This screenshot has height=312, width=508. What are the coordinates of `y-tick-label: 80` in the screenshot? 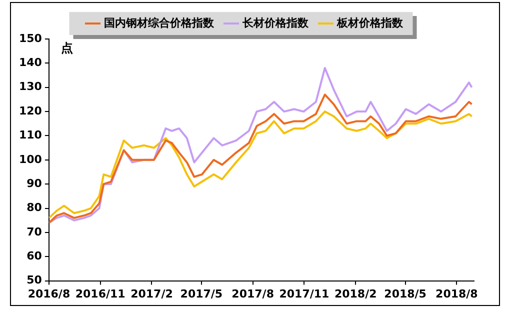 It's located at (34, 207).